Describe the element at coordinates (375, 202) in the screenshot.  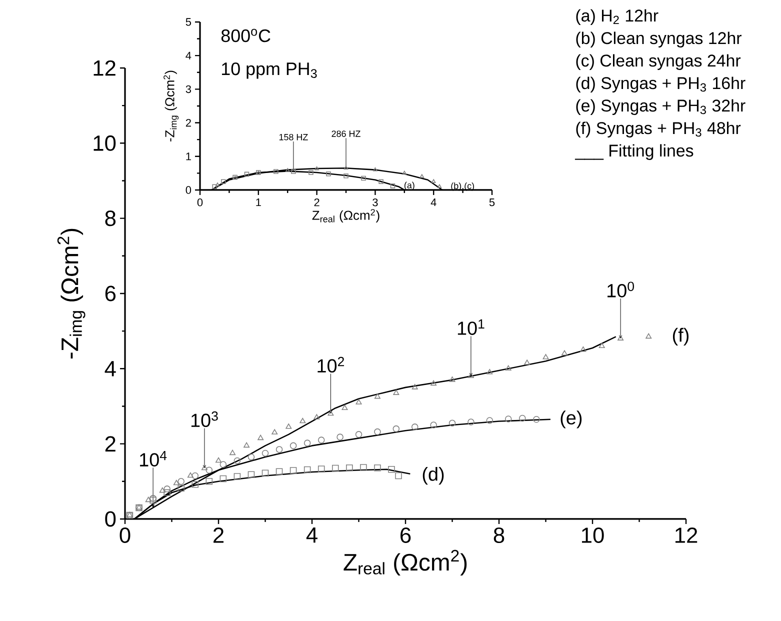
I see `x-tick-label: 3` at that location.